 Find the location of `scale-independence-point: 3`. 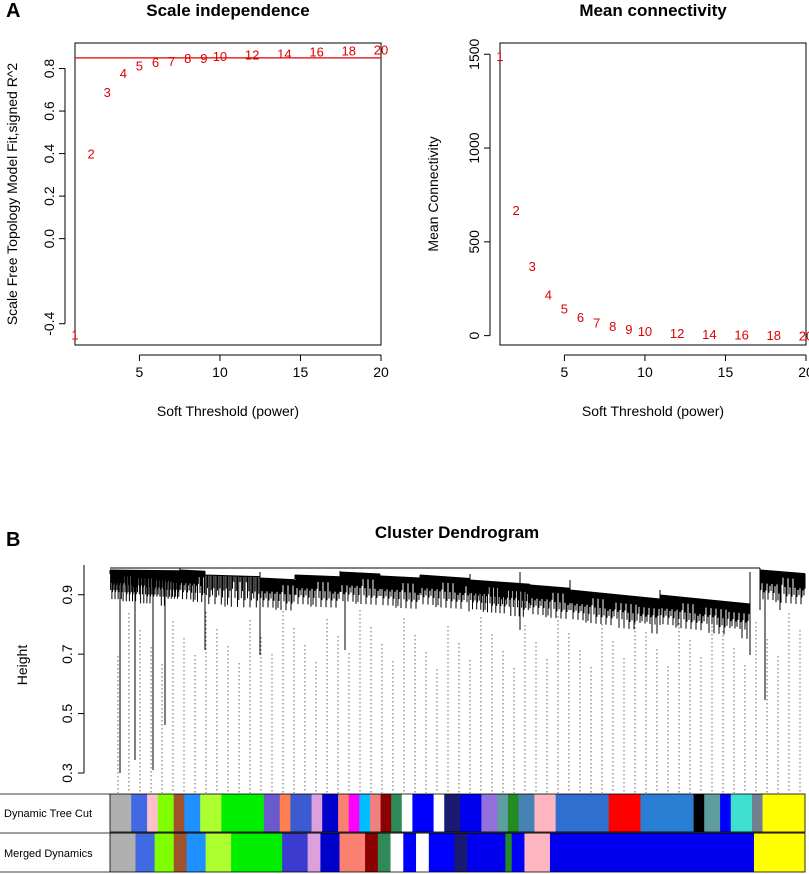

scale-independence-point: 3 is located at coordinates (107, 92).